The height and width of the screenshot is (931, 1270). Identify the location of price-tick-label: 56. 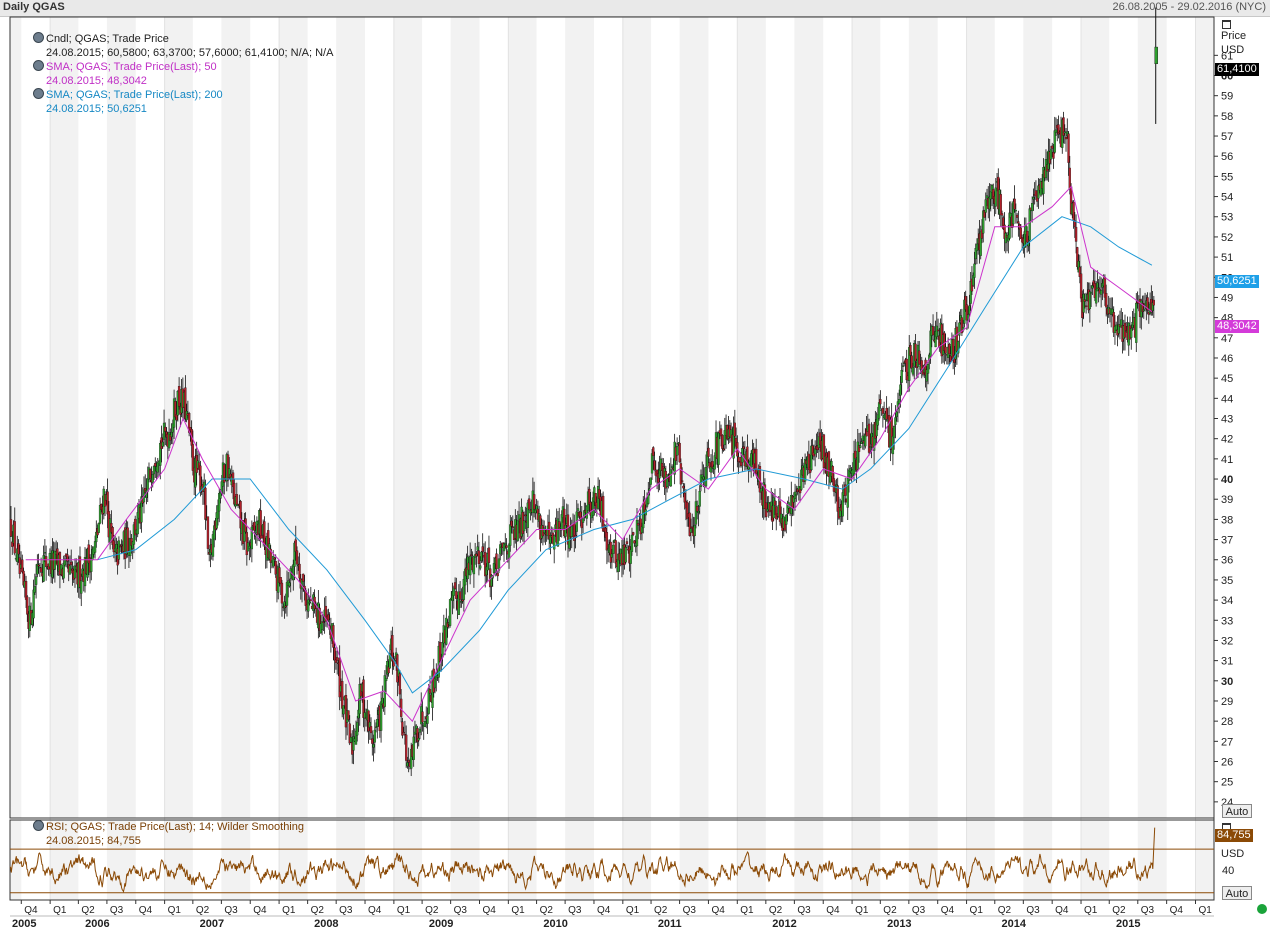
(1227, 157).